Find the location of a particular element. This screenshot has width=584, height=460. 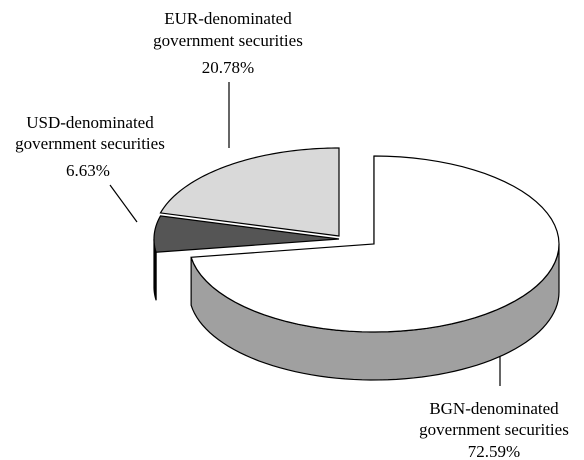

slice-label-usd-line2: government securities is located at coordinates (90, 143).